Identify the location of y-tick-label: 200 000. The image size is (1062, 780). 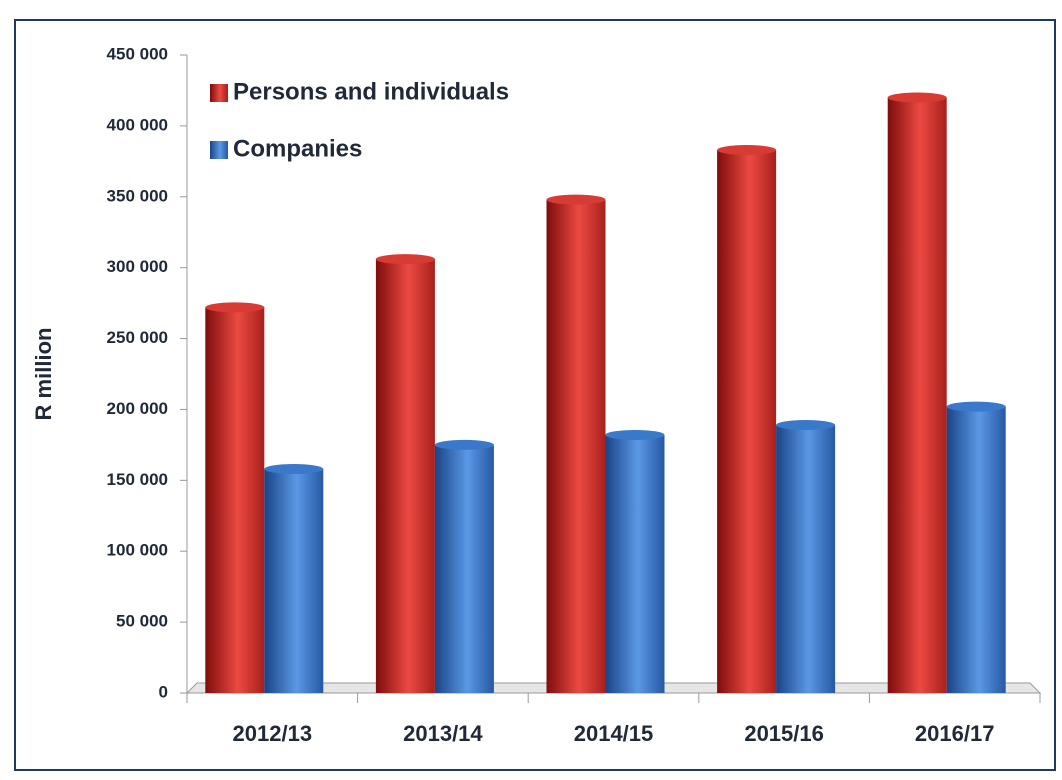
(137, 408).